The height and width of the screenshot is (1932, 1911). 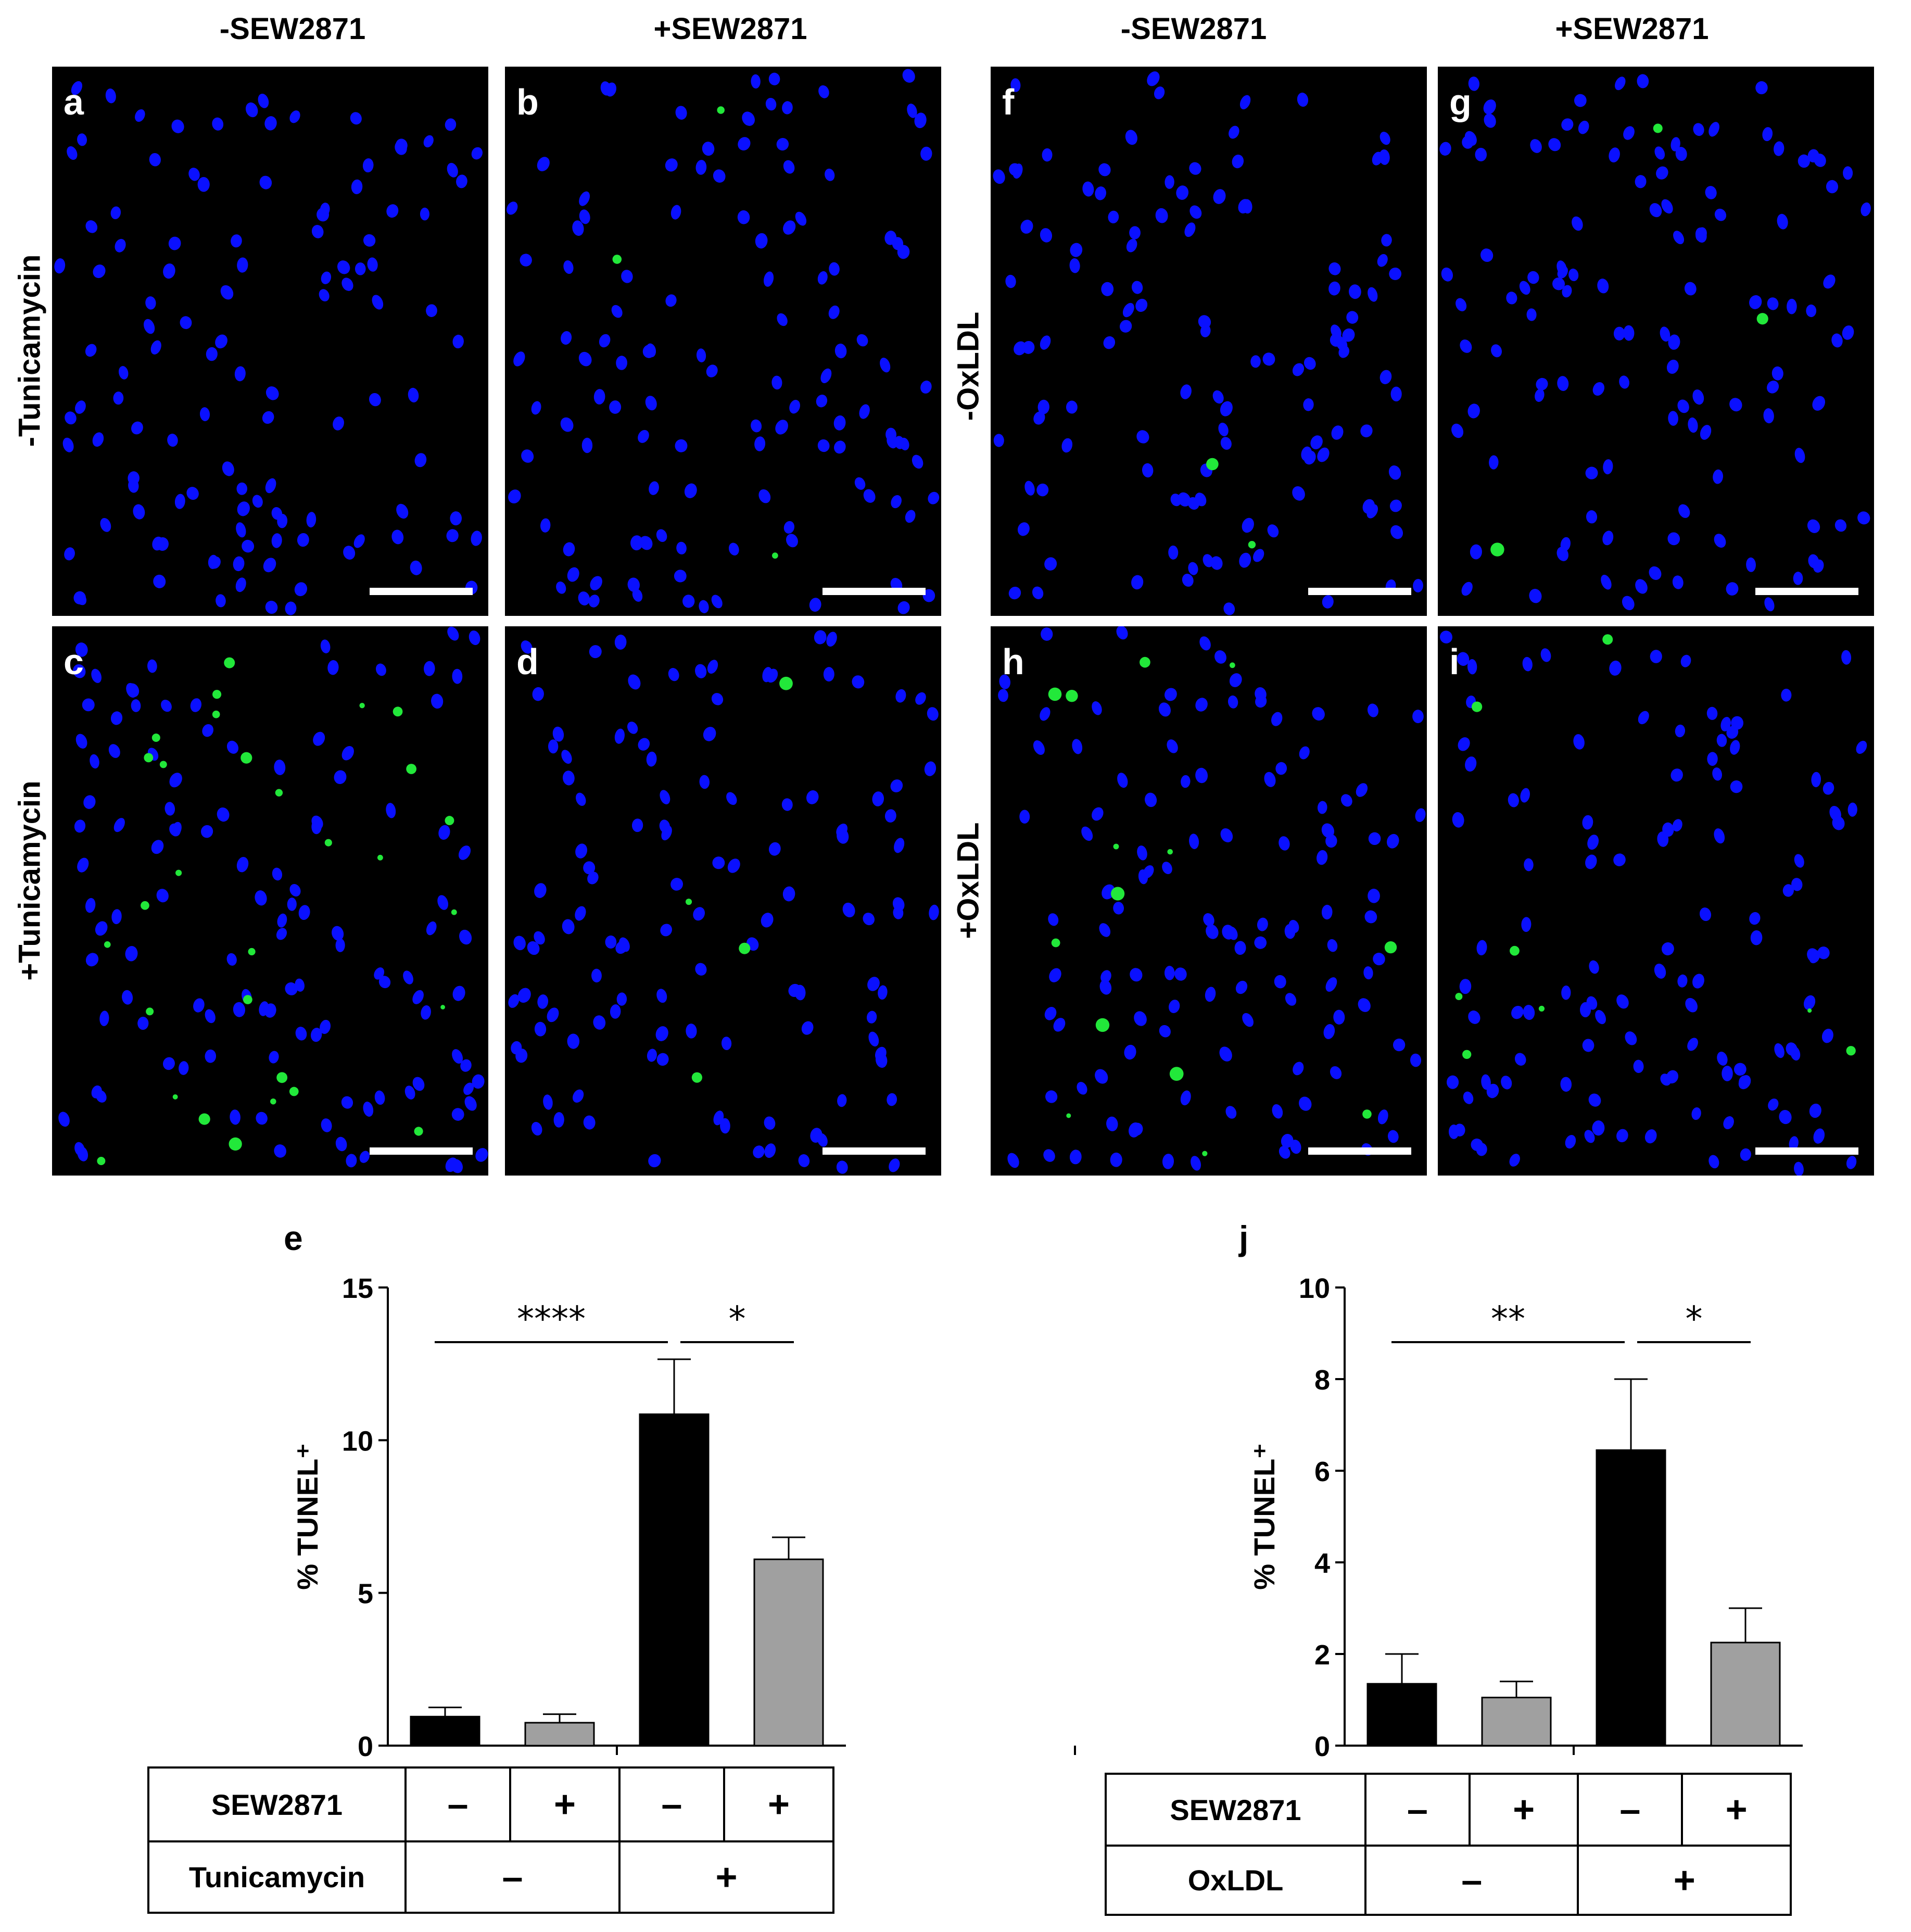 What do you see at coordinates (552, 1319) in the screenshot?
I see `significance-stars: ****` at bounding box center [552, 1319].